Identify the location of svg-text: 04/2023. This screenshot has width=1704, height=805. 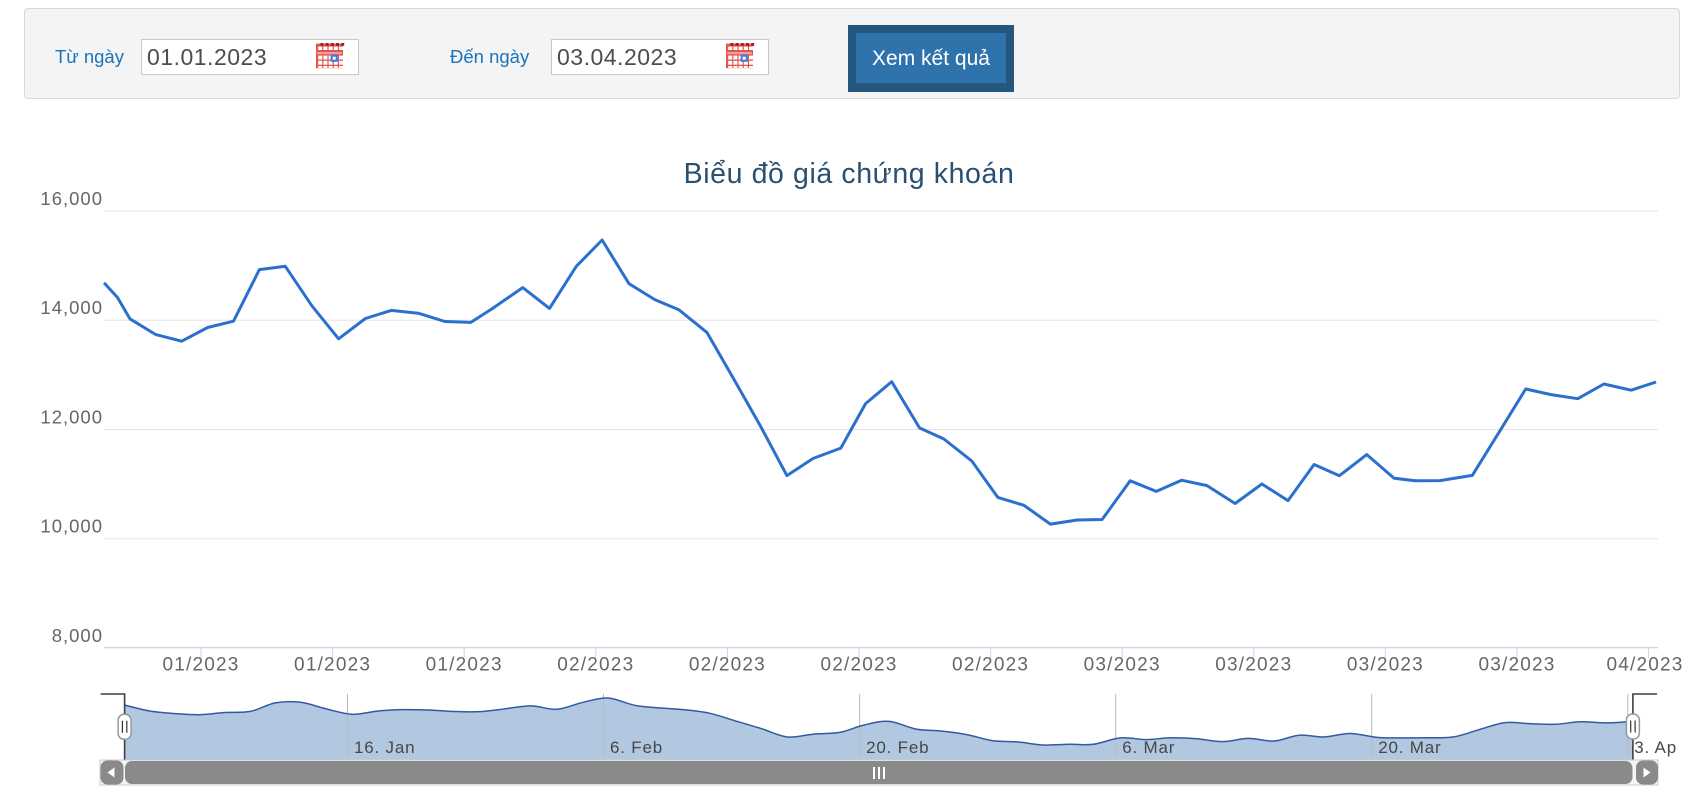
(1644, 665).